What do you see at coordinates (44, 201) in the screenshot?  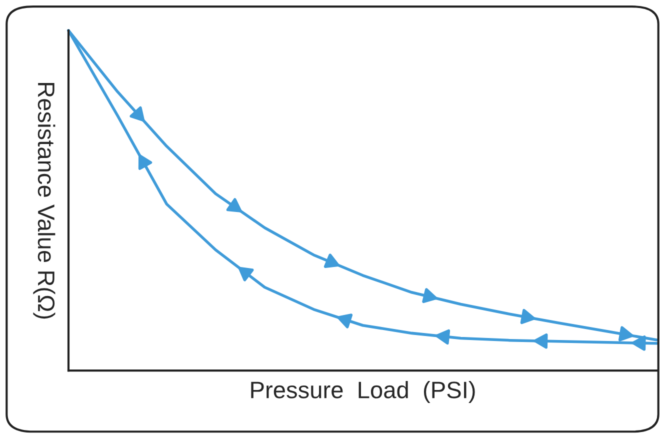 I see `y-axis-title: Resistance Value R(Ω)` at bounding box center [44, 201].